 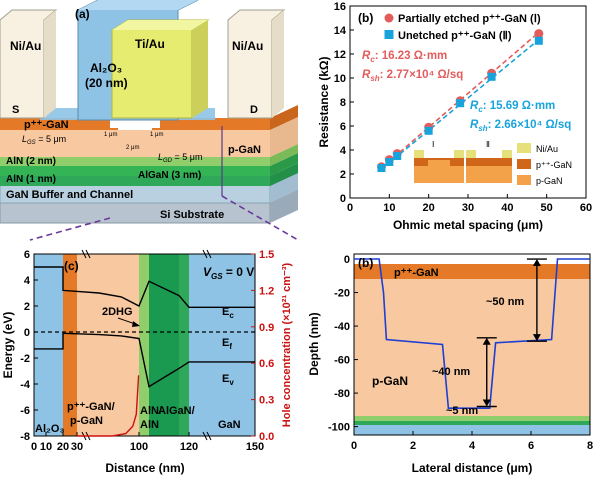 What do you see at coordinates (63, 447) in the screenshot?
I see `x-tick-label: 20` at bounding box center [63, 447].